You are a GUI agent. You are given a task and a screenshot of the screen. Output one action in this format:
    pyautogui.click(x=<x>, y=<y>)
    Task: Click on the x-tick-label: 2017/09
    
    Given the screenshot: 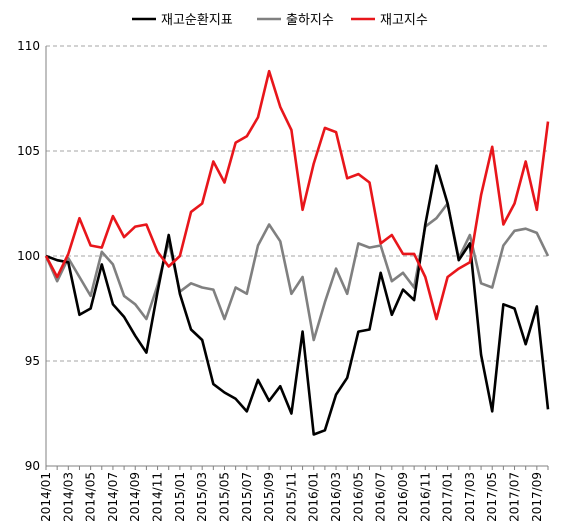 What is the action you would take?
    pyautogui.click(x=537, y=497)
    